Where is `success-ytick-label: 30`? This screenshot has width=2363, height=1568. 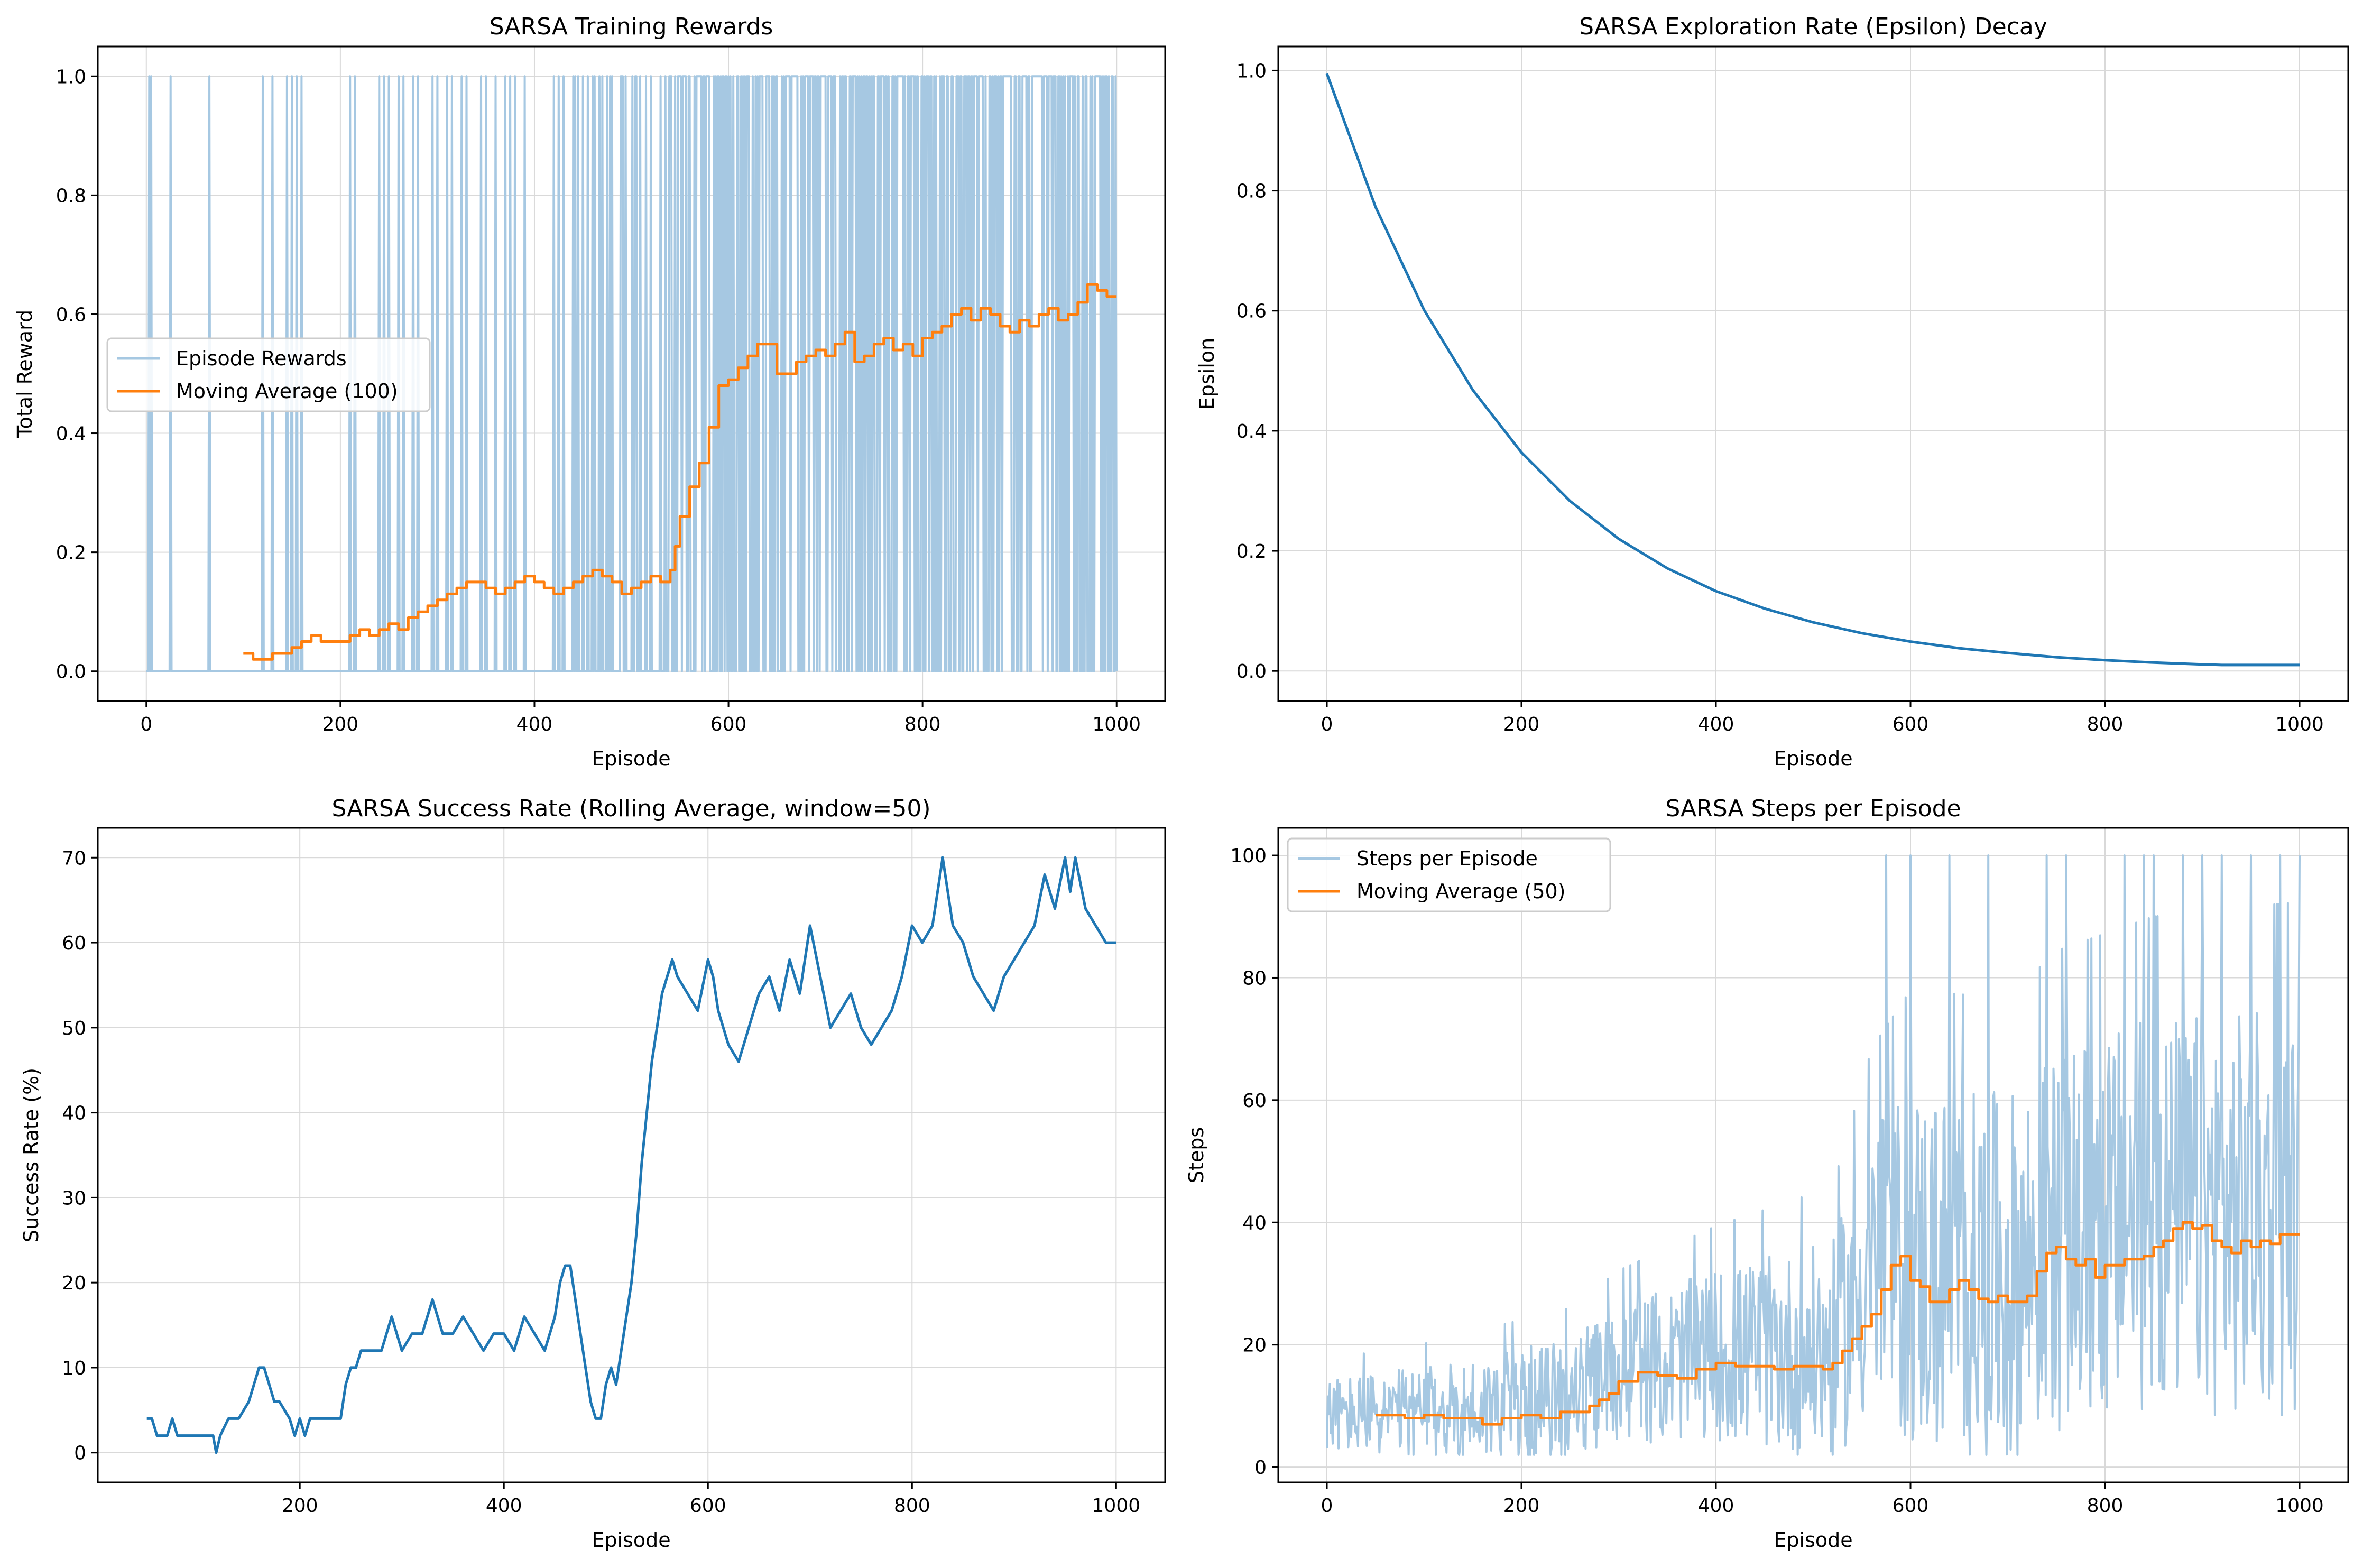 success-ytick-label: 30 is located at coordinates (74, 1198).